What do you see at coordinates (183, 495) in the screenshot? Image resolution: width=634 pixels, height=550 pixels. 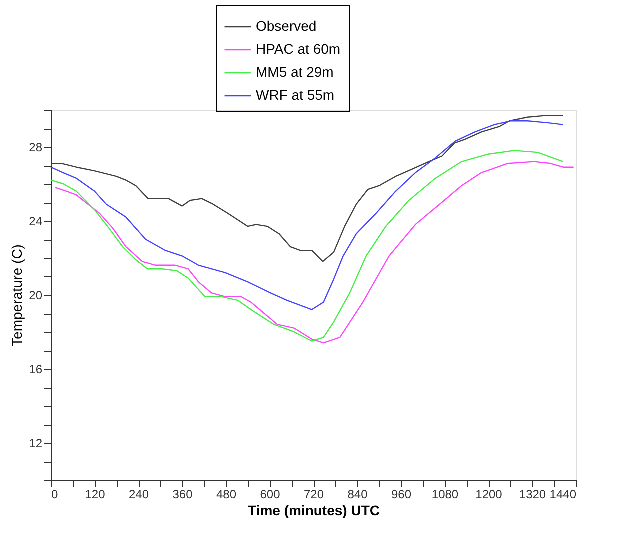 I see `x-tick-label: 360` at bounding box center [183, 495].